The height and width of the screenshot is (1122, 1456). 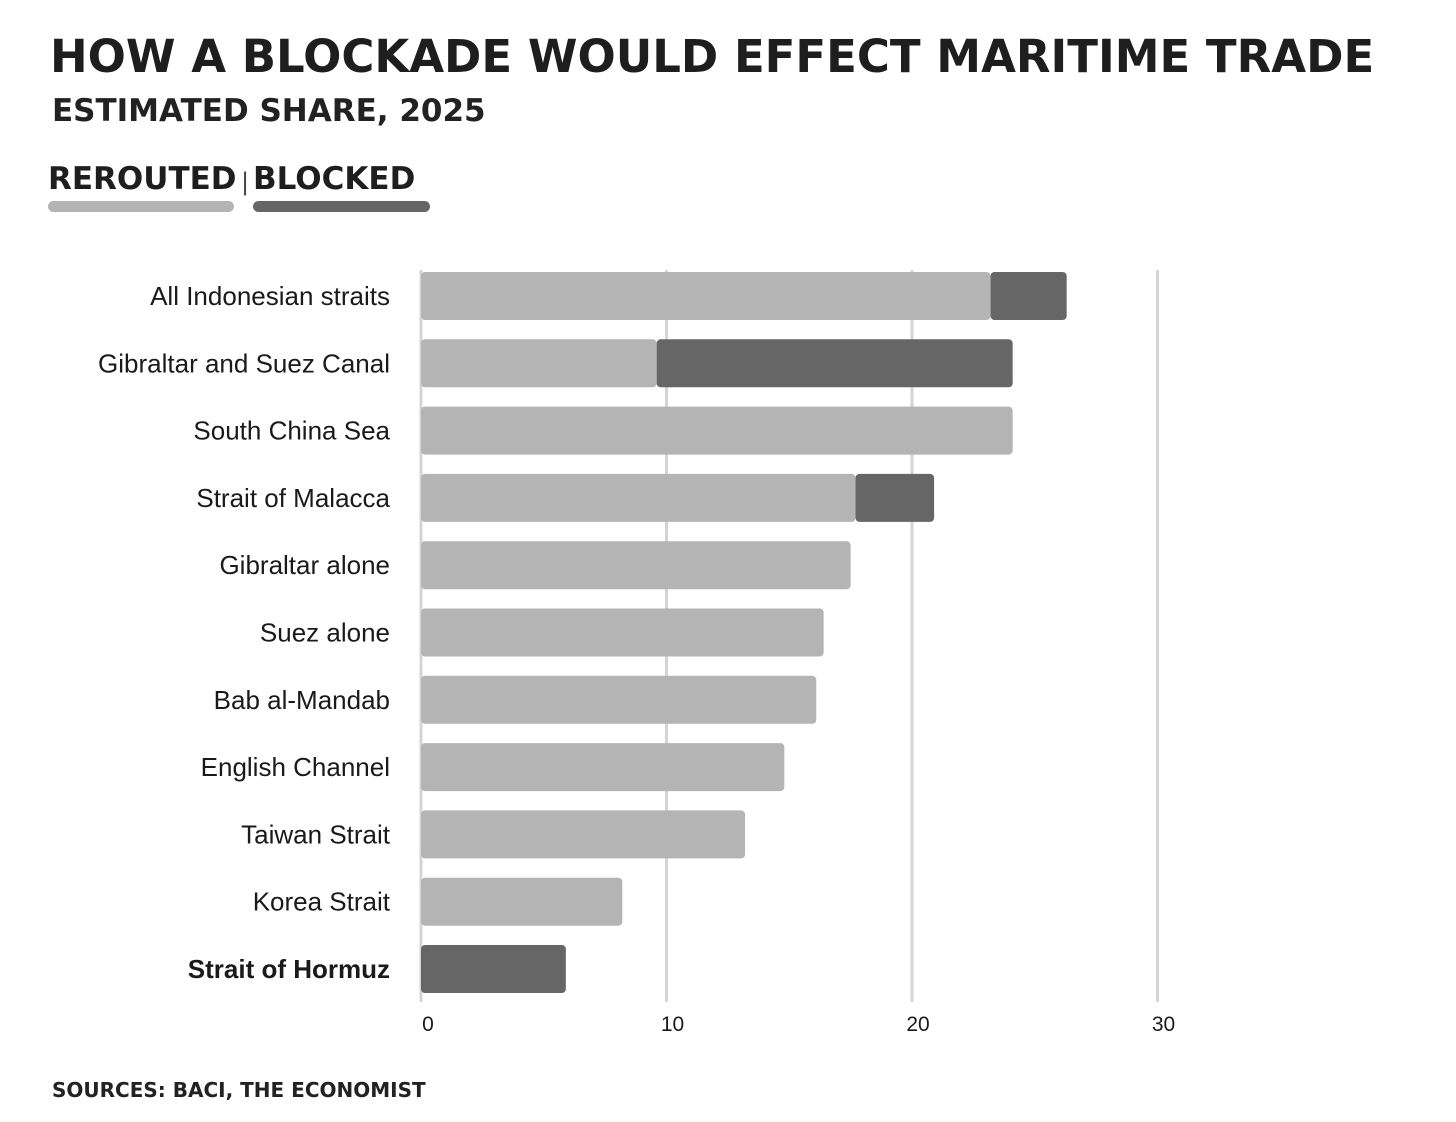 What do you see at coordinates (239, 1090) in the screenshot?
I see `source-note: SOURCES: BACI, THE ECONOMIST` at bounding box center [239, 1090].